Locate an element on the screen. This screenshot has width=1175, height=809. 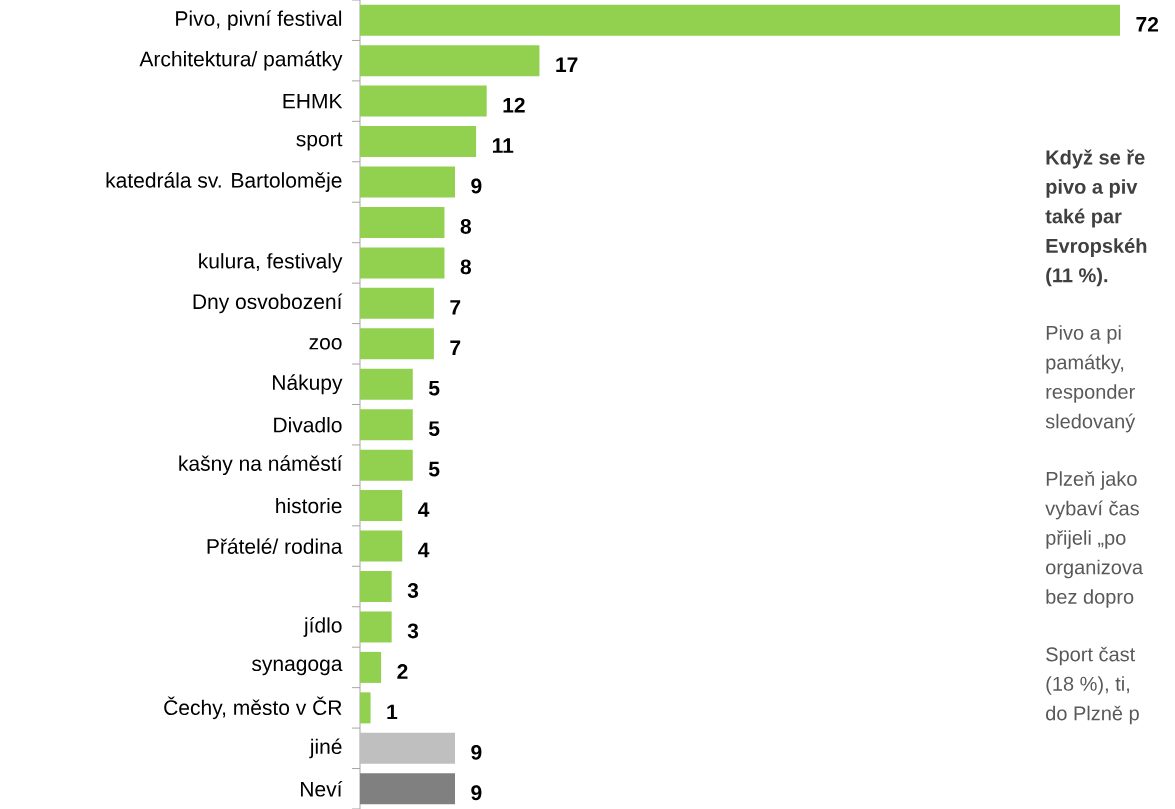
annotation: (18 %), ti, is located at coordinates (1087, 685).